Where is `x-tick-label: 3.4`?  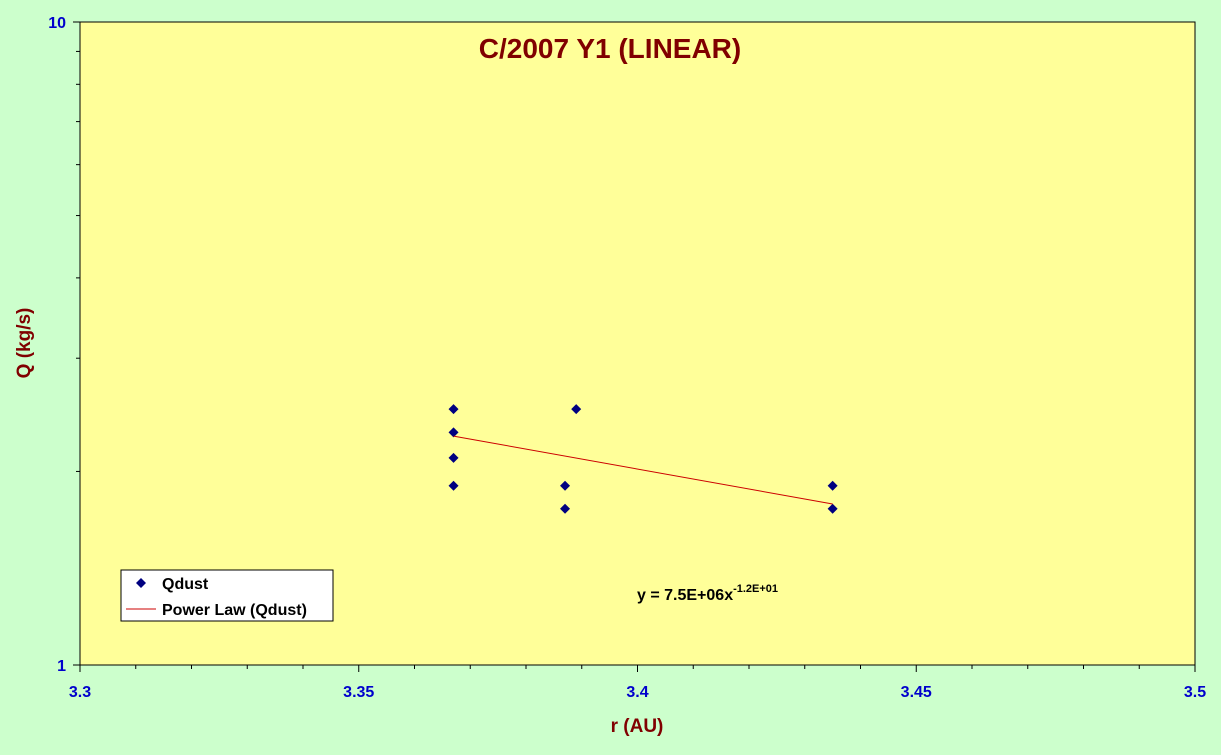
x-tick-label: 3.4 is located at coordinates (637, 692).